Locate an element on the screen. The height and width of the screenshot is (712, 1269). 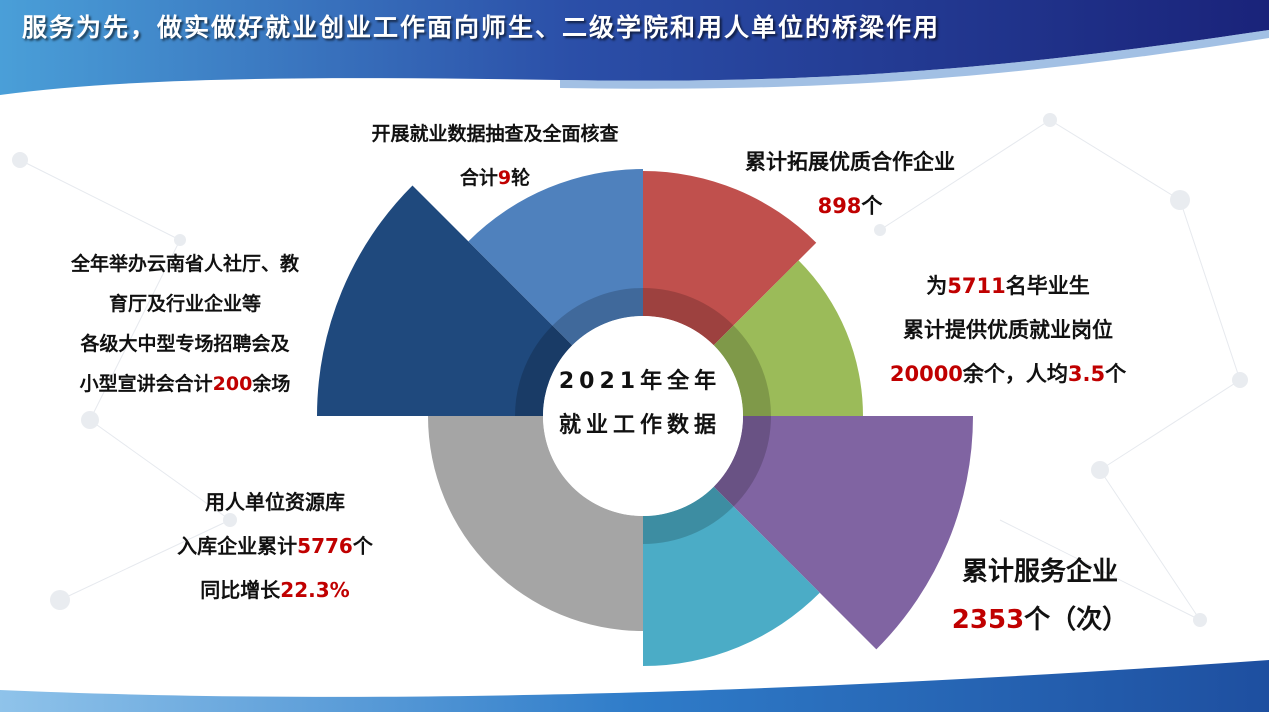
checks-line-1: 开展就业数据抽查及全面核查 is located at coordinates (495, 134).